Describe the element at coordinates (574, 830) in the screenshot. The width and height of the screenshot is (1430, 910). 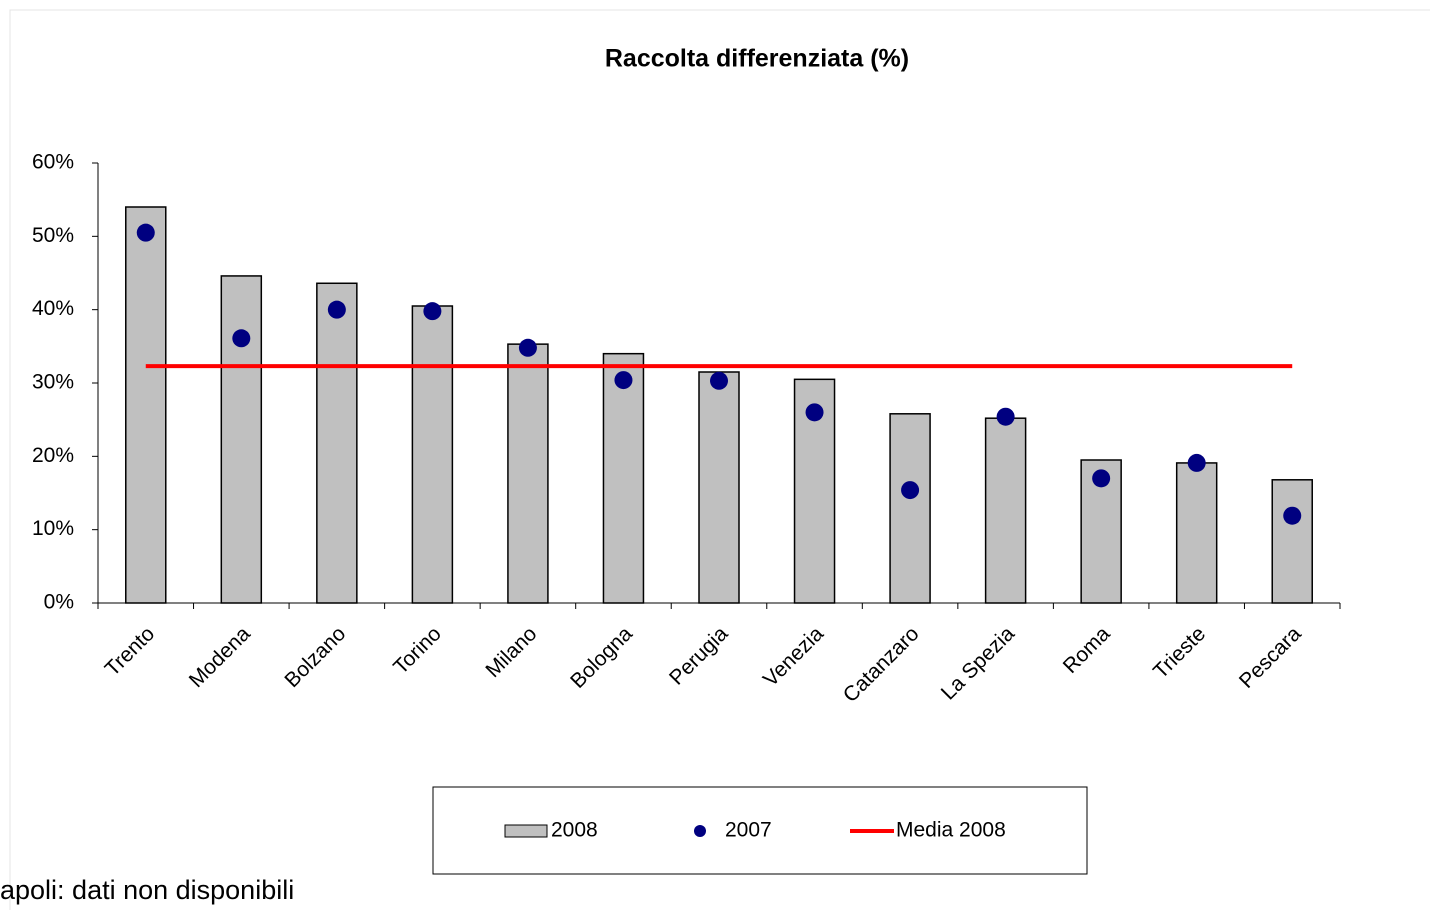
I see `legend-label: 2008` at that location.